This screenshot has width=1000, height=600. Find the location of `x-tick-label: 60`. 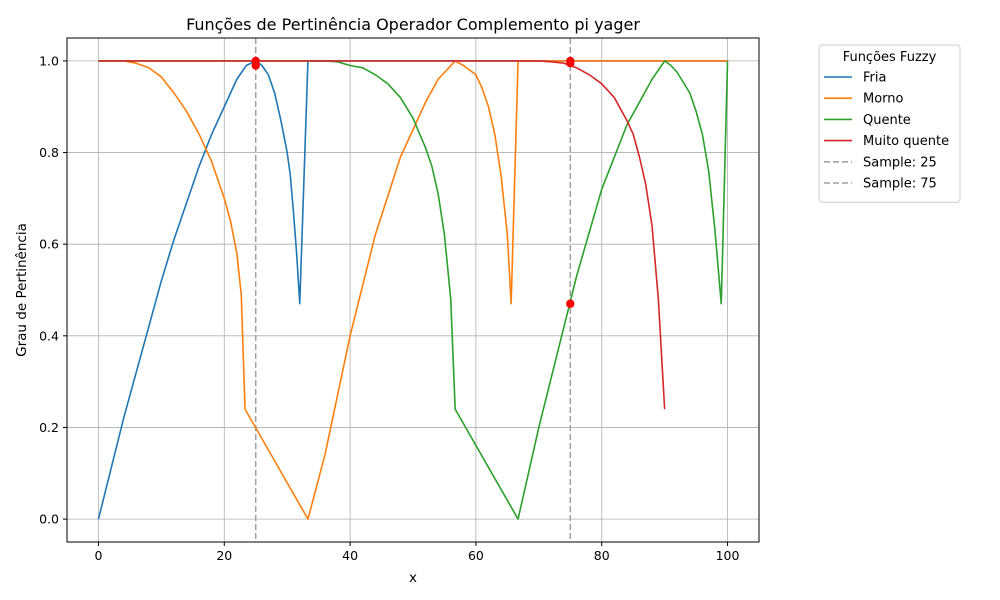

x-tick-label: 60 is located at coordinates (476, 555).